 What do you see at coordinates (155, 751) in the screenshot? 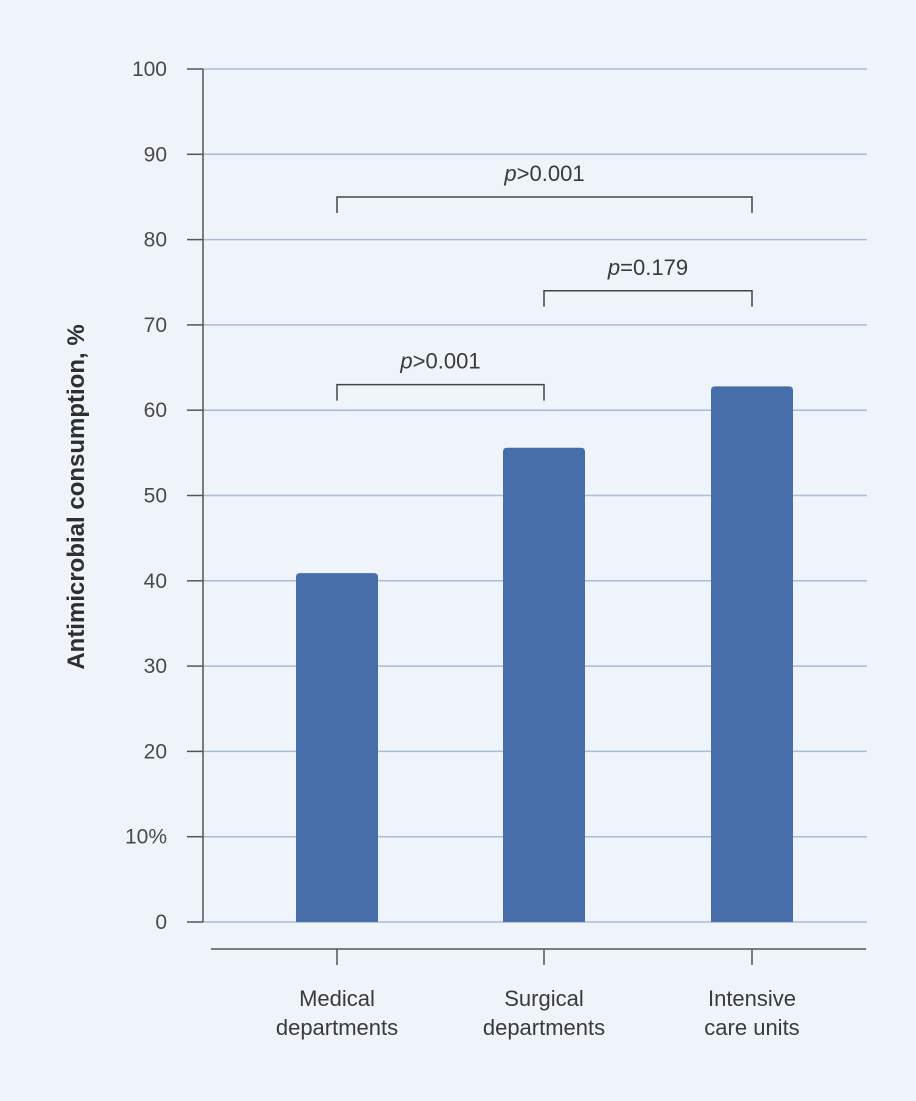
I see `y-tick-label: 20` at bounding box center [155, 751].